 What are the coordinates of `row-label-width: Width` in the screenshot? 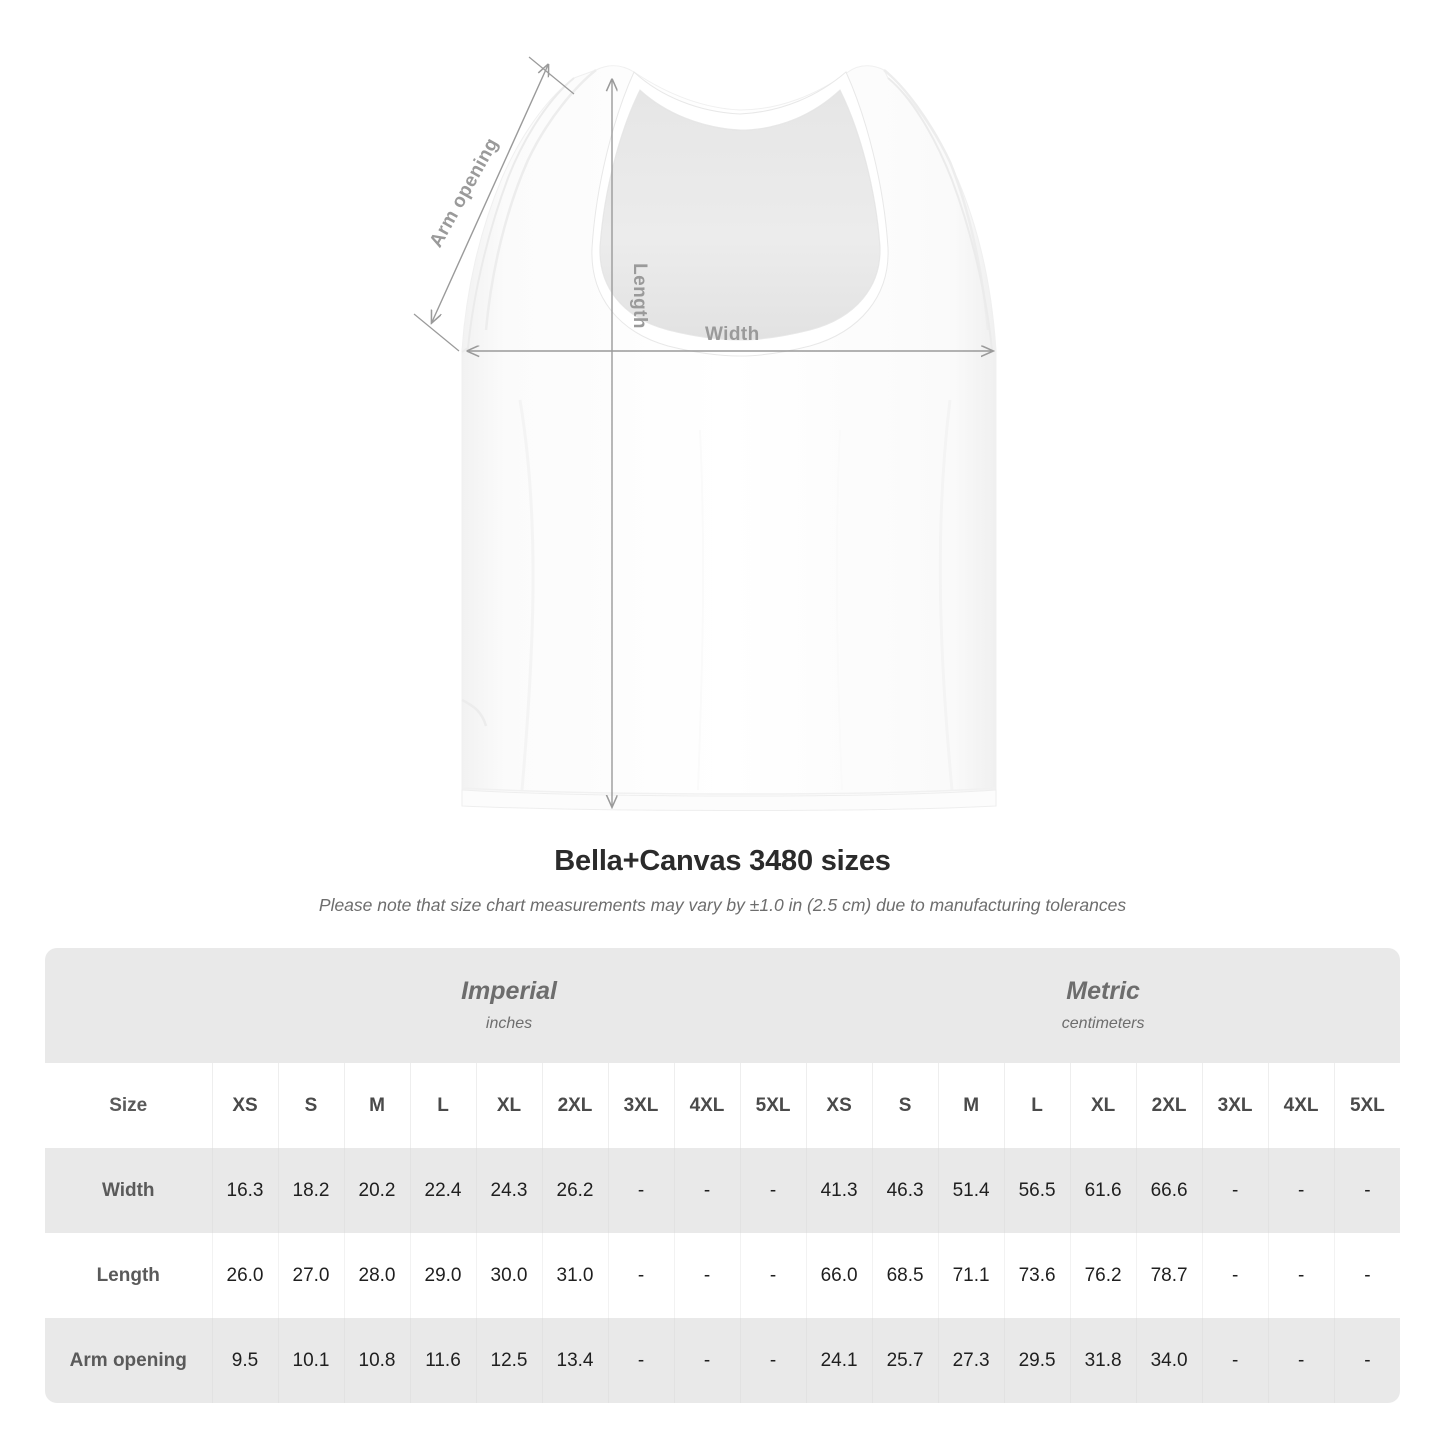 It's located at (128, 1190).